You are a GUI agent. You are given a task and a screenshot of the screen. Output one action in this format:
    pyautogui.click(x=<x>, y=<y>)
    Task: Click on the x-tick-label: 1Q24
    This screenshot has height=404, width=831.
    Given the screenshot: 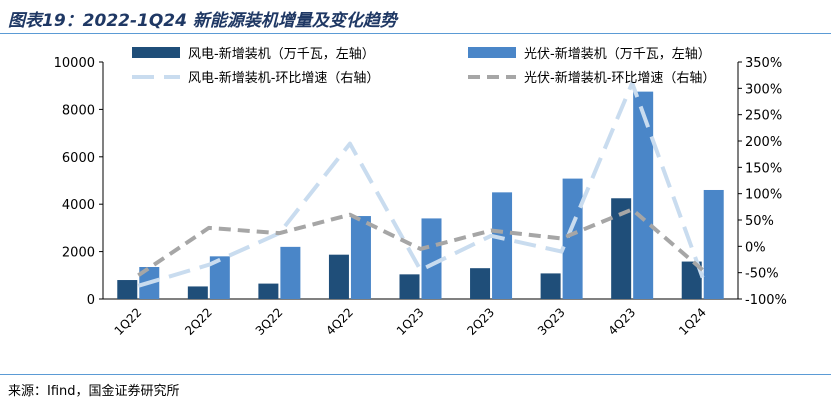 What is the action you would take?
    pyautogui.click(x=692, y=321)
    